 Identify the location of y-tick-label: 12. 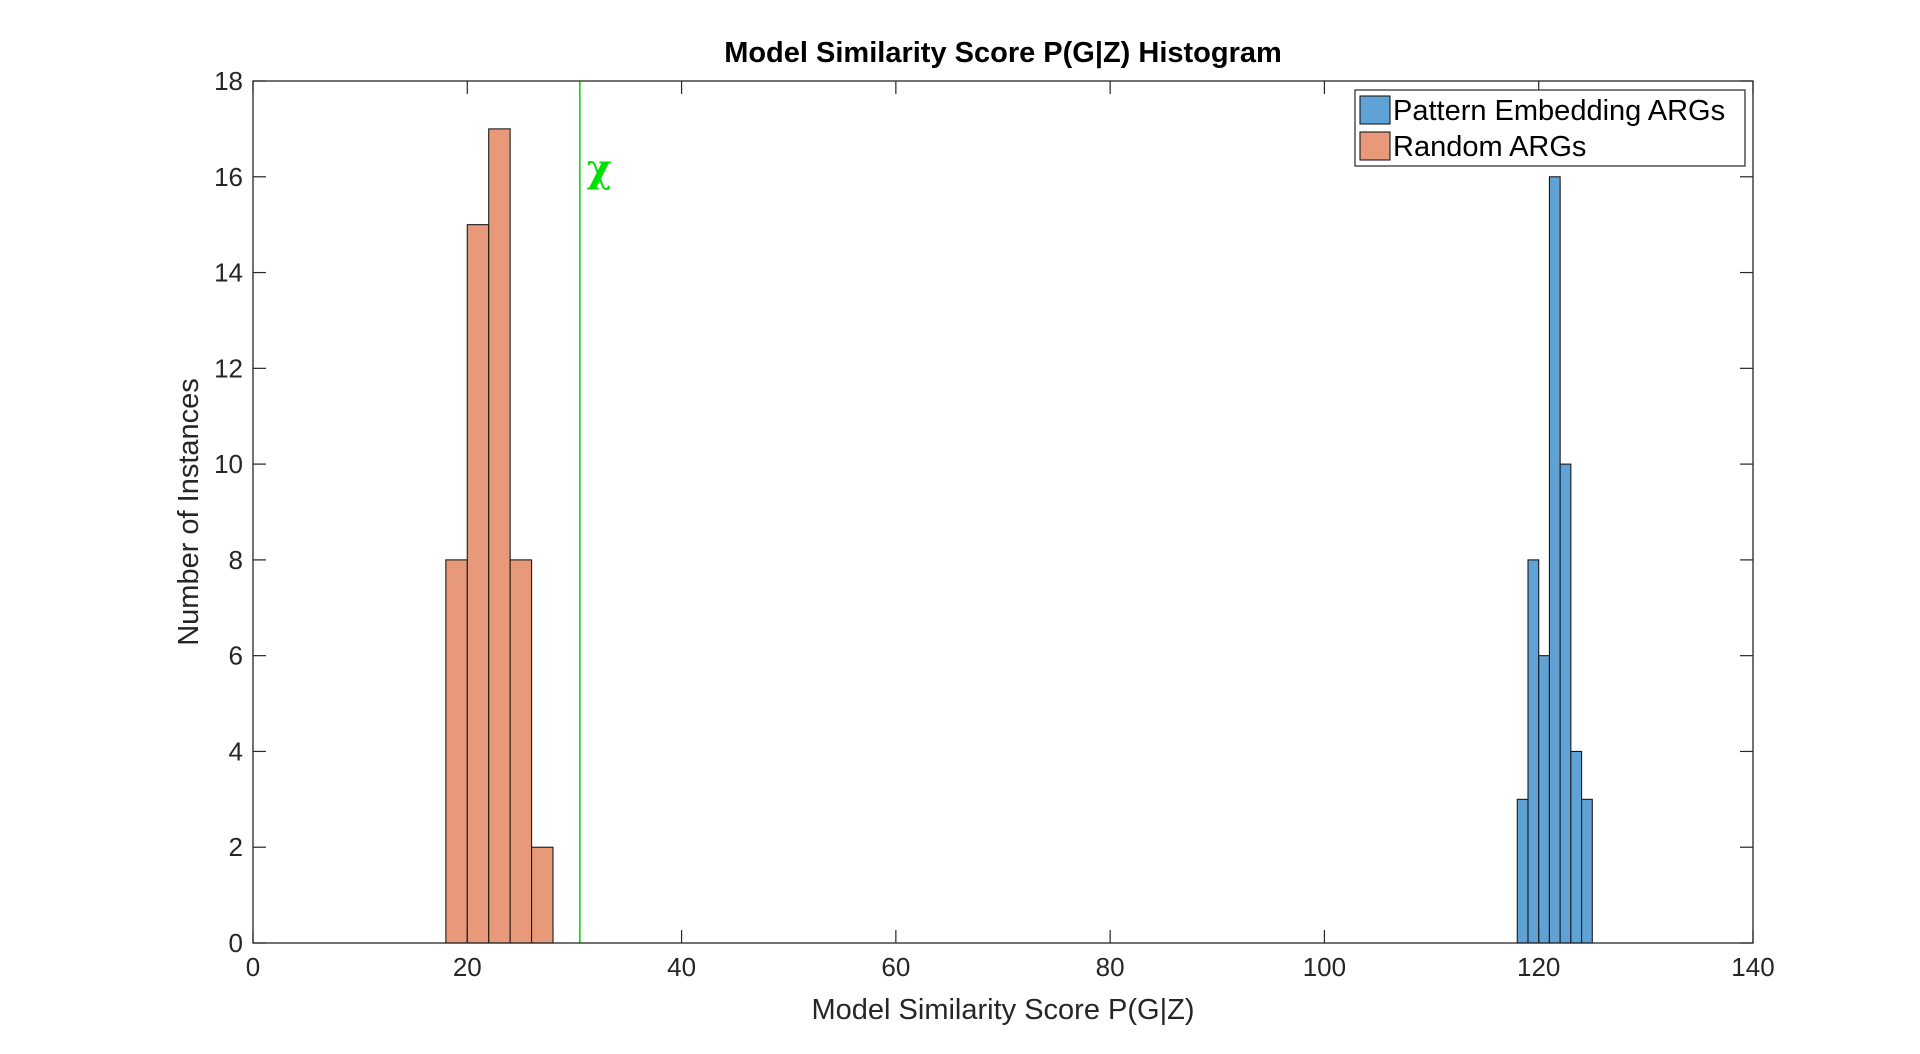
(228, 368).